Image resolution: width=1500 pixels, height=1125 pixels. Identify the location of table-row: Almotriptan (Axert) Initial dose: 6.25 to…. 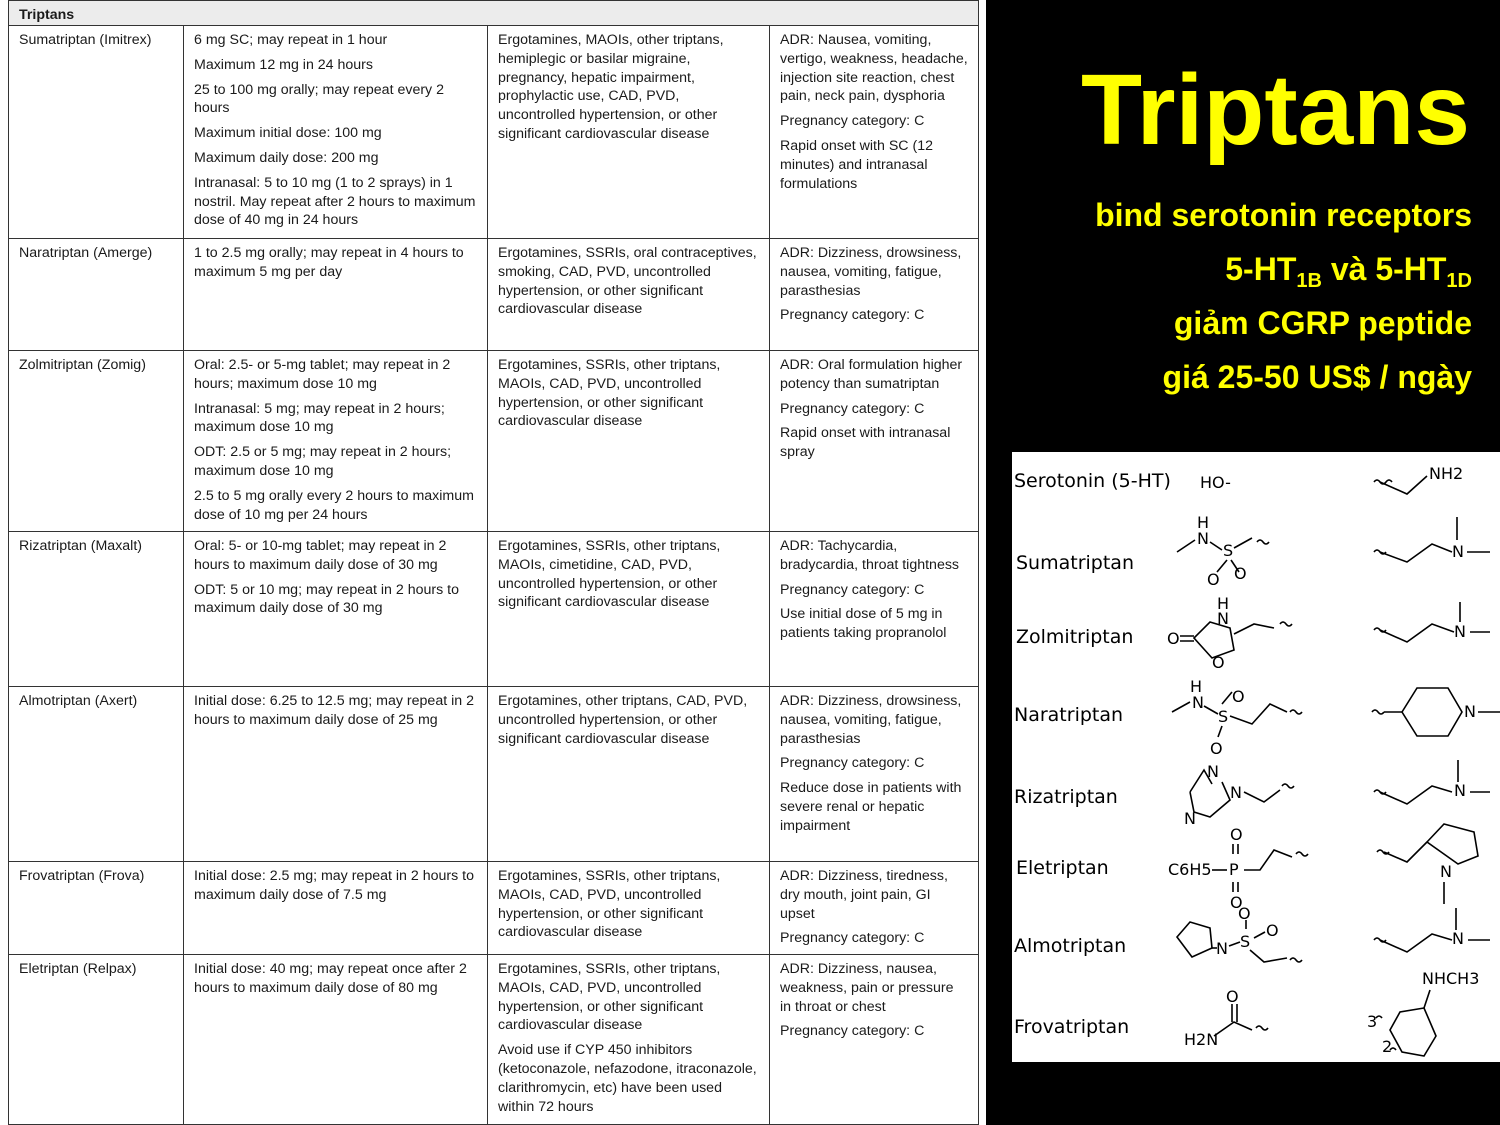
(493, 774).